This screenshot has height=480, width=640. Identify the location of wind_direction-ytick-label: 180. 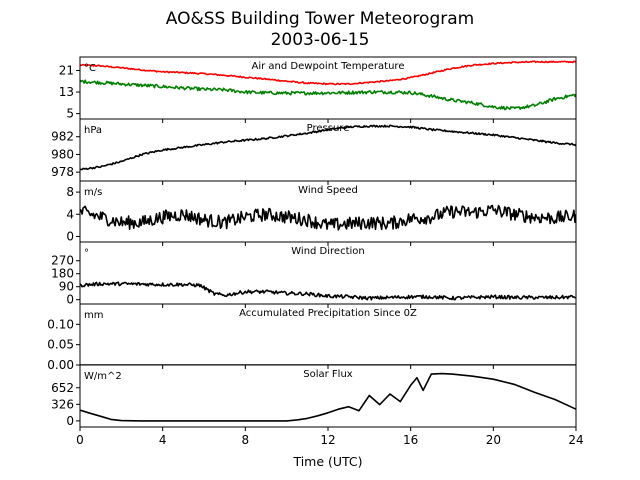
(62, 274).